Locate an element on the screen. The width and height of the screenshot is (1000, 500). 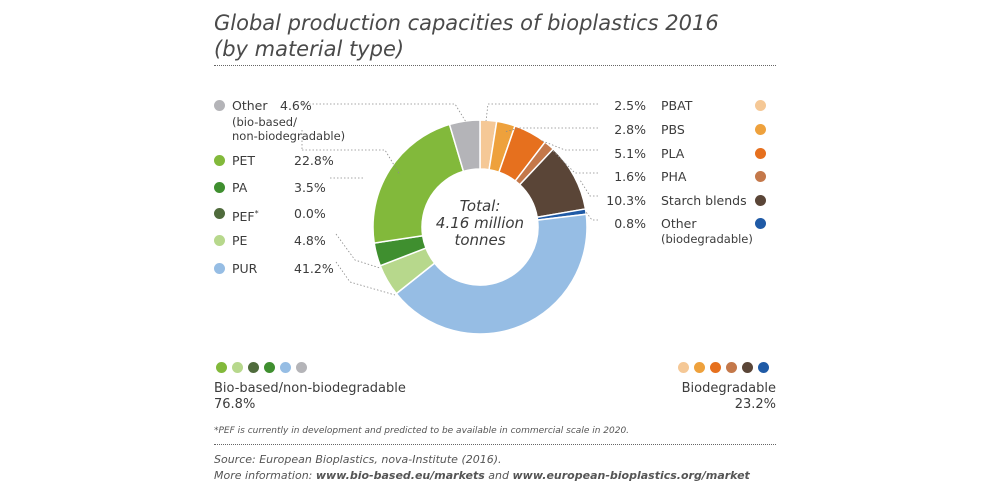
legend-label: Starch blends is located at coordinates (704, 200).